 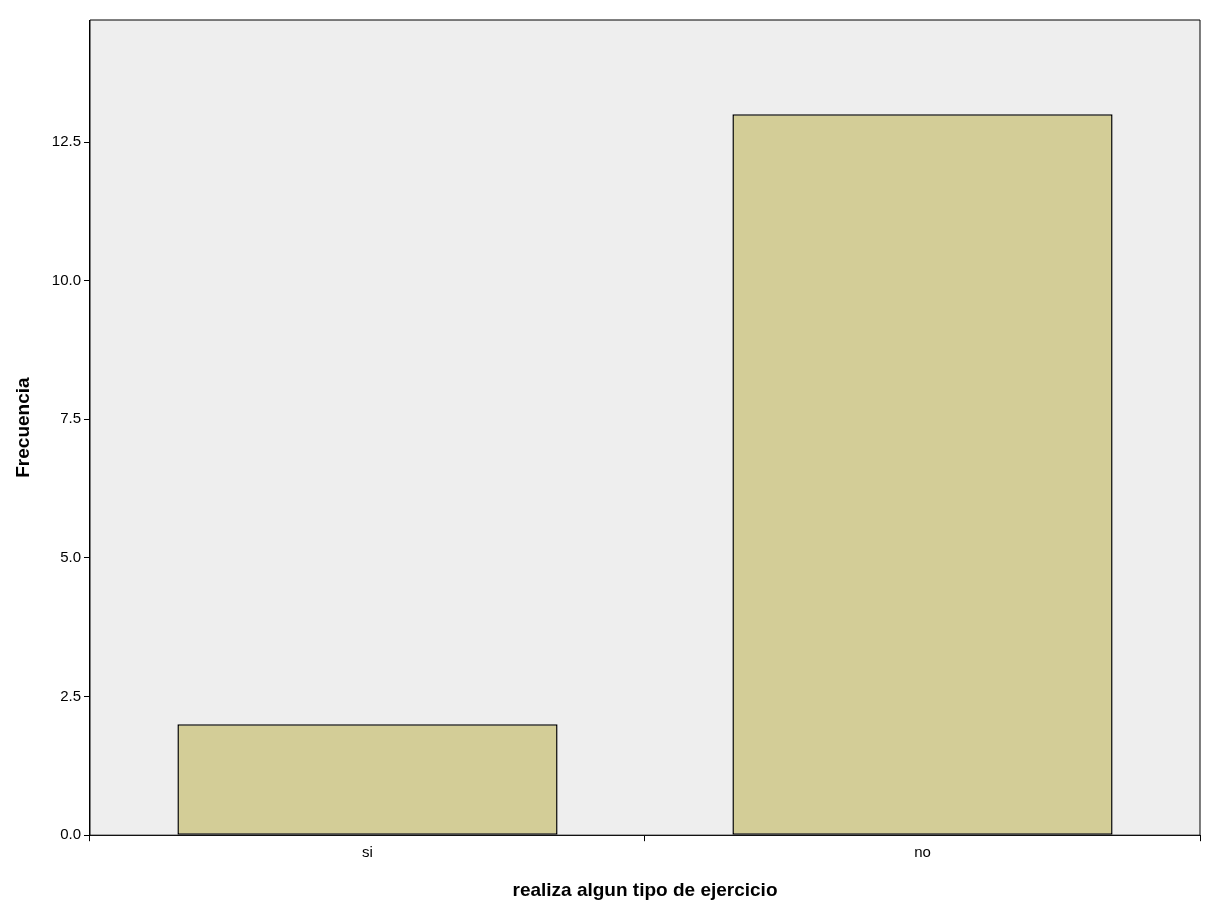 What do you see at coordinates (66, 141) in the screenshot?
I see `y-tick-label: 12.5` at bounding box center [66, 141].